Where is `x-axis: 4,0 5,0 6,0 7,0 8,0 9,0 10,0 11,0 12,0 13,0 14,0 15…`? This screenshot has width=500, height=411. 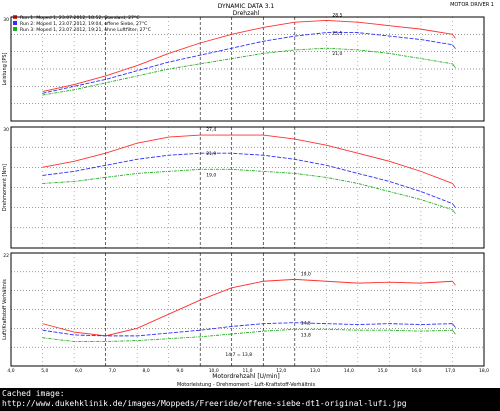
x-axis: 4,0 5,0 6,0 7,0 8,0 9,0 10,0 11,0 12,0 13,0 14,0 15… is located at coordinates (248, 371).